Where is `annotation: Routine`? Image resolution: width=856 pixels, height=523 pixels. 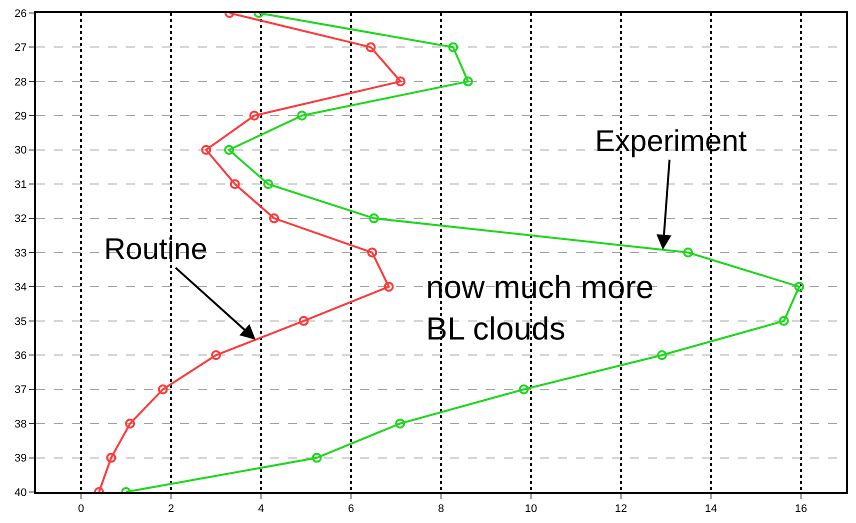 annotation: Routine is located at coordinates (156, 249).